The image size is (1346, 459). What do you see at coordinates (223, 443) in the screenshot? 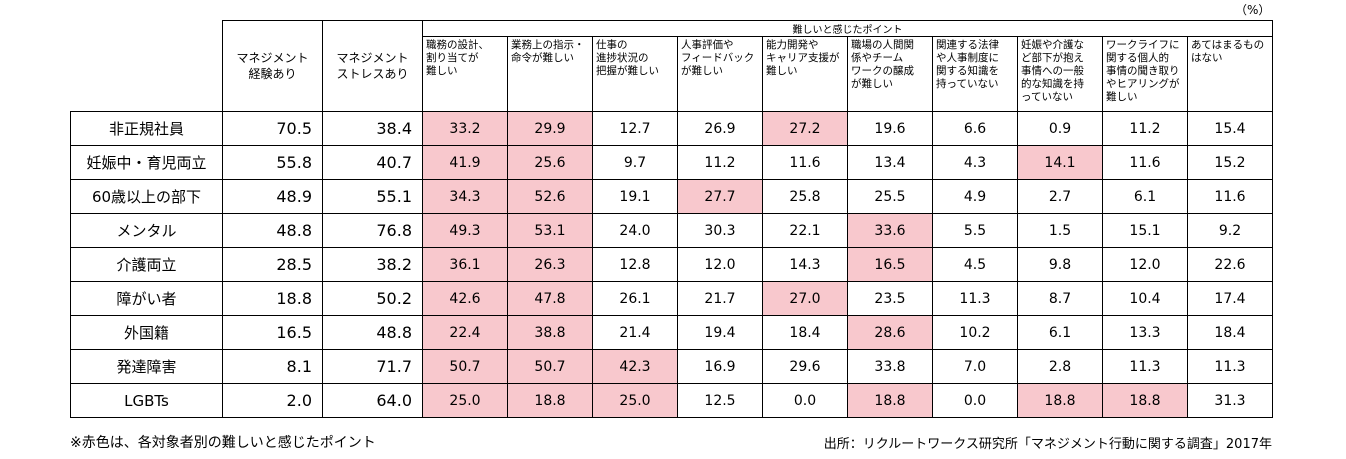
I see `note: ※赤色は、各対象者別の難しいと感じたポイント` at bounding box center [223, 443].